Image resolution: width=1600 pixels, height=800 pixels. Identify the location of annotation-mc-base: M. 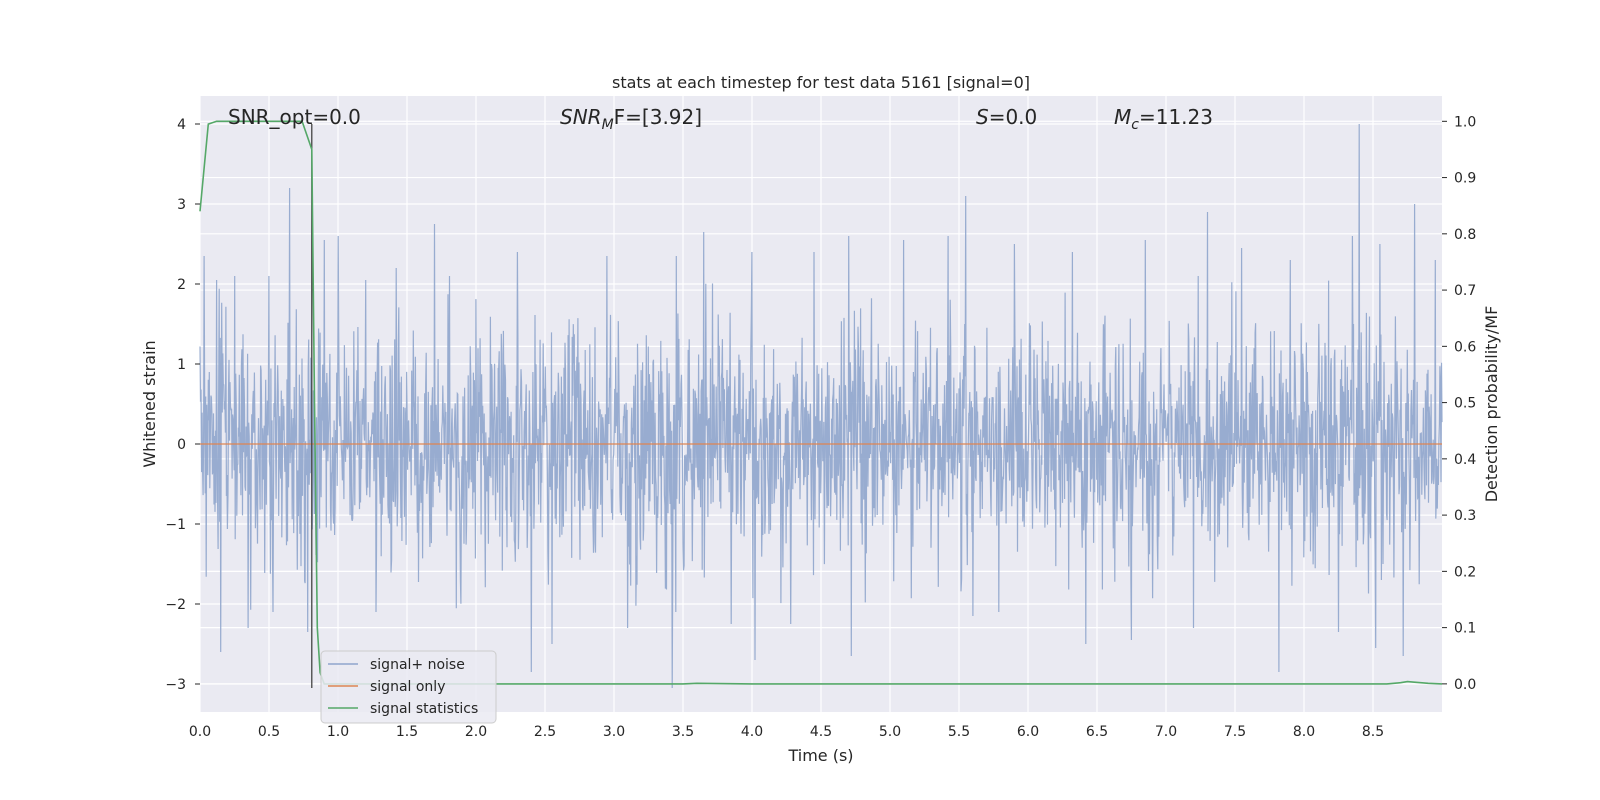
(1122, 117).